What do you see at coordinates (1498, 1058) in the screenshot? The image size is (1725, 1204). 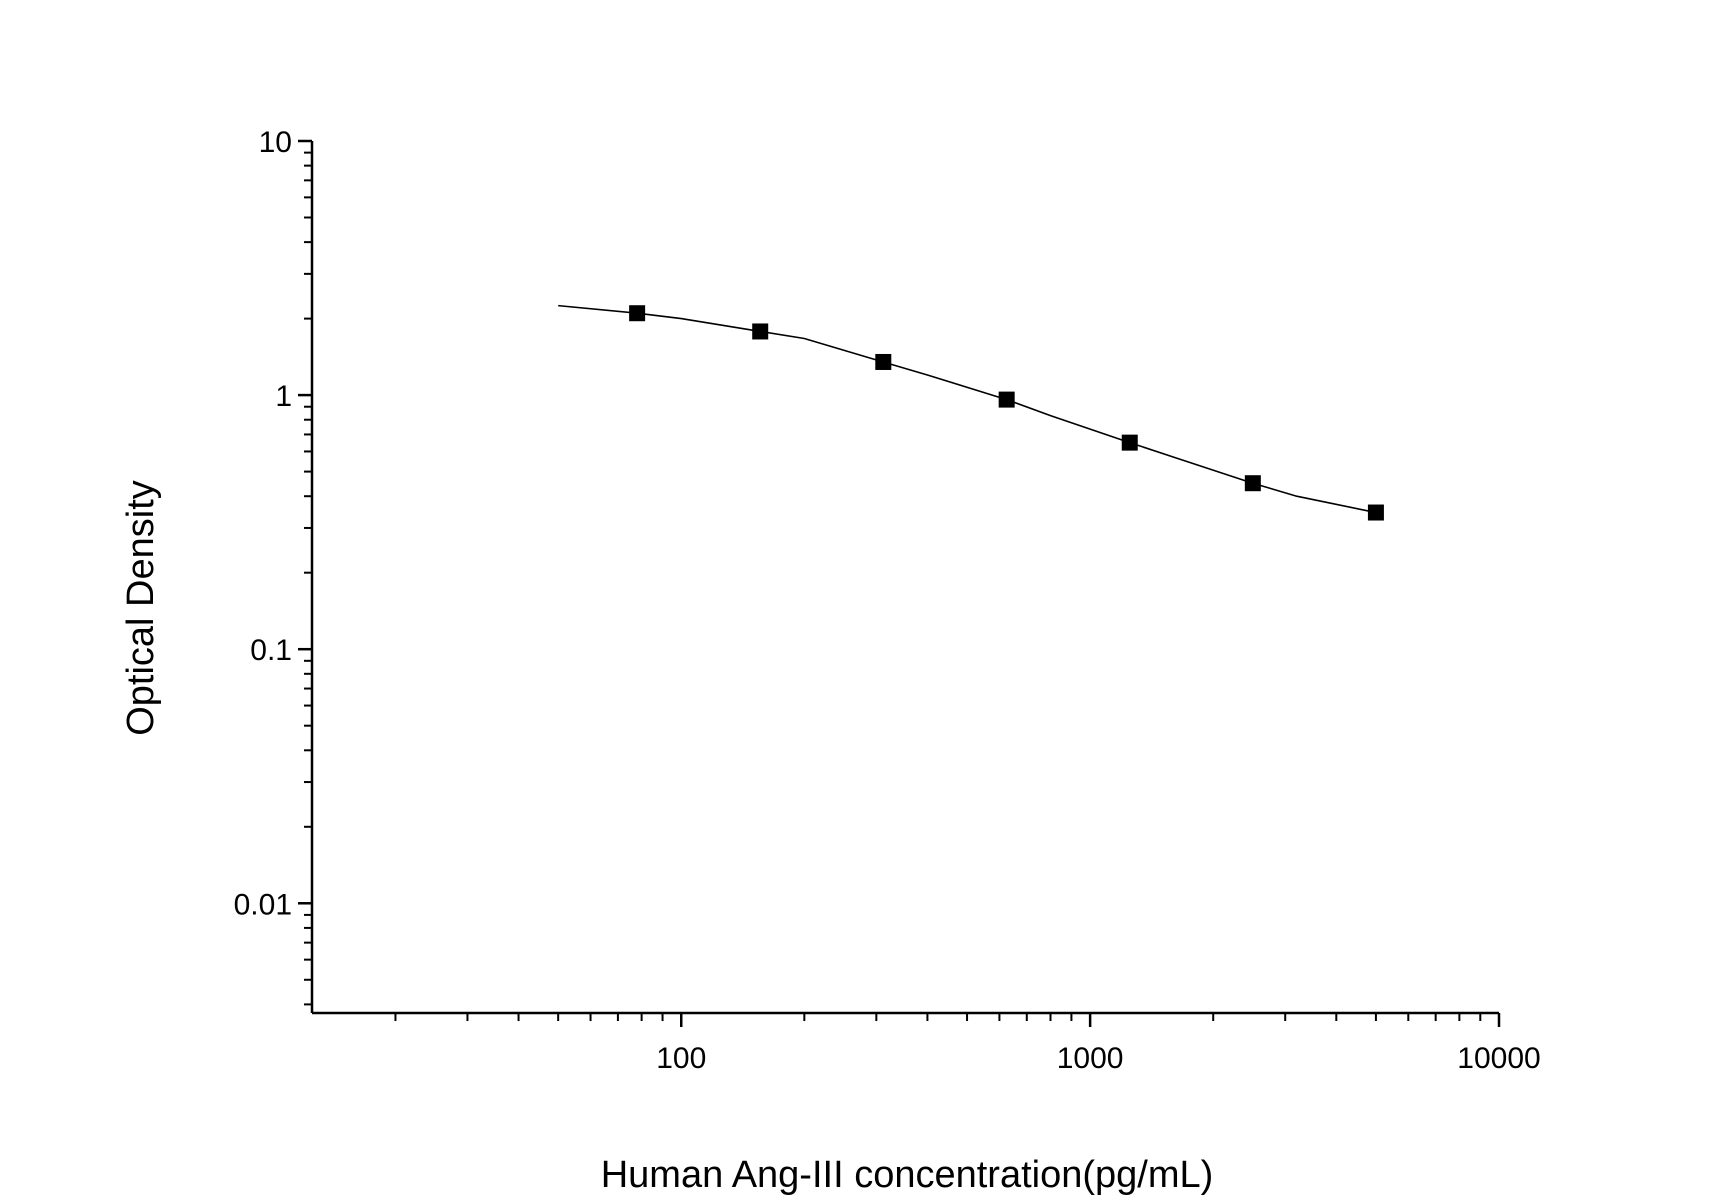 I see `x-tick-label: 10000` at bounding box center [1498, 1058].